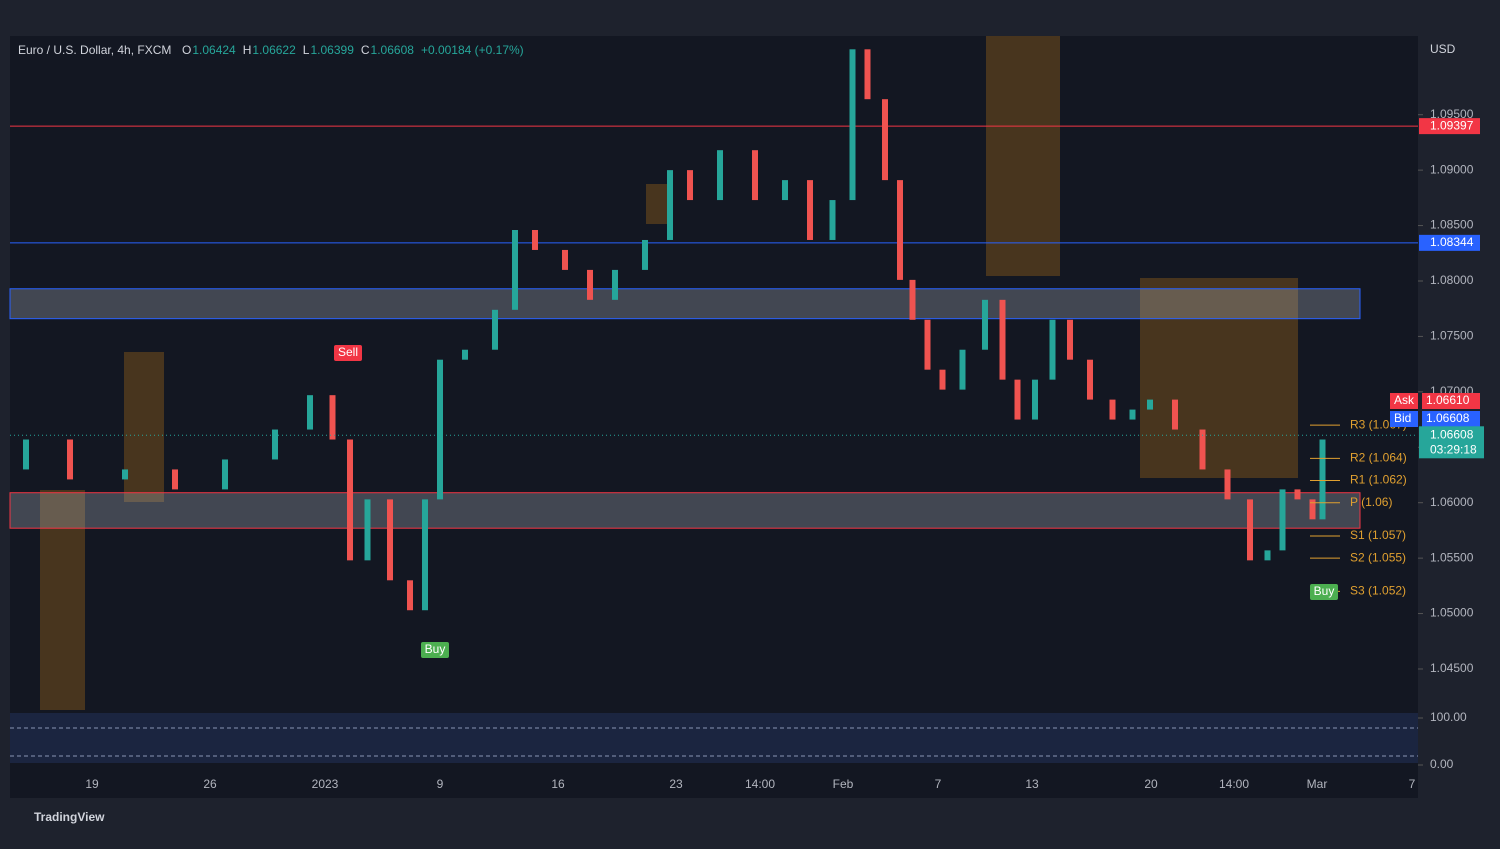 This screenshot has width=1500, height=849. Describe the element at coordinates (440, 784) in the screenshot. I see `time-label: 9` at that location.